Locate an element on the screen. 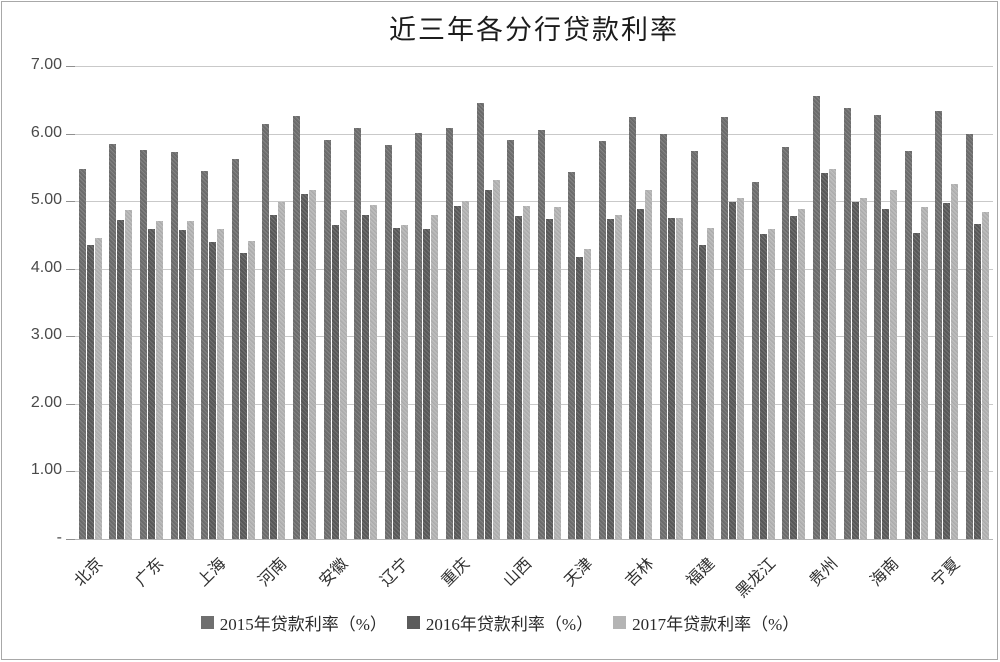 The image size is (1000, 662). legend-item-2017: 2017年贷款利率（%） is located at coordinates (706, 622).